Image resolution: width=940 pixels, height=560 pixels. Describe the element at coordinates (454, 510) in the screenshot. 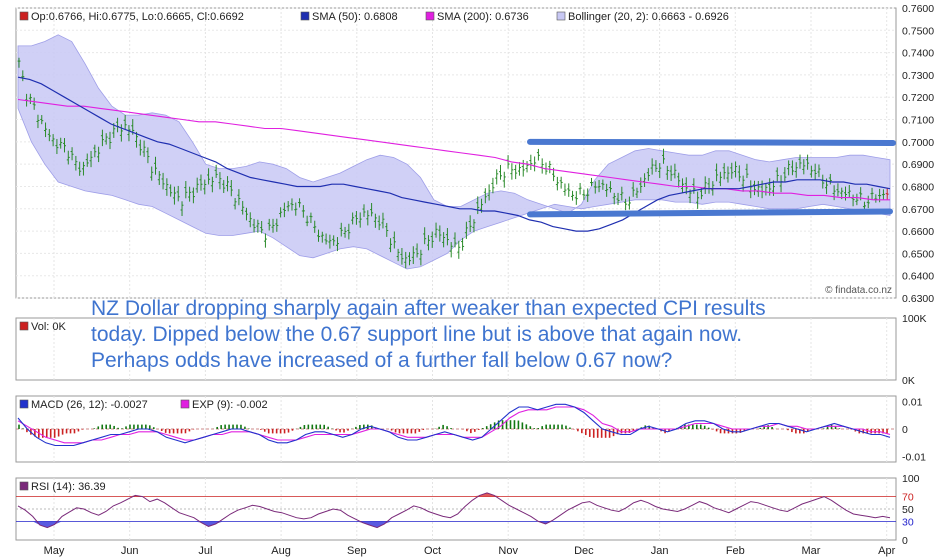

I see `rsi-line` at that location.